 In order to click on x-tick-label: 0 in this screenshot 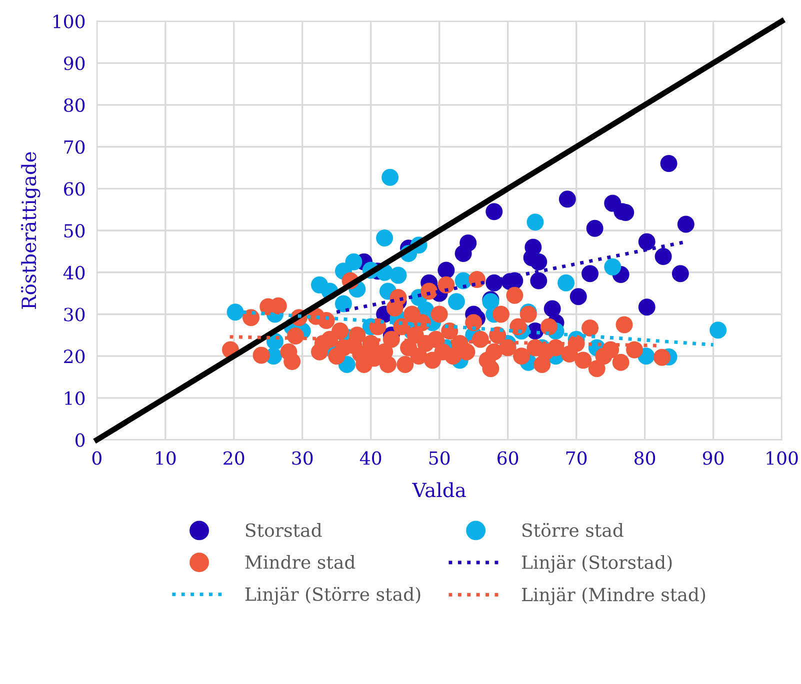, I will do `click(97, 458)`.